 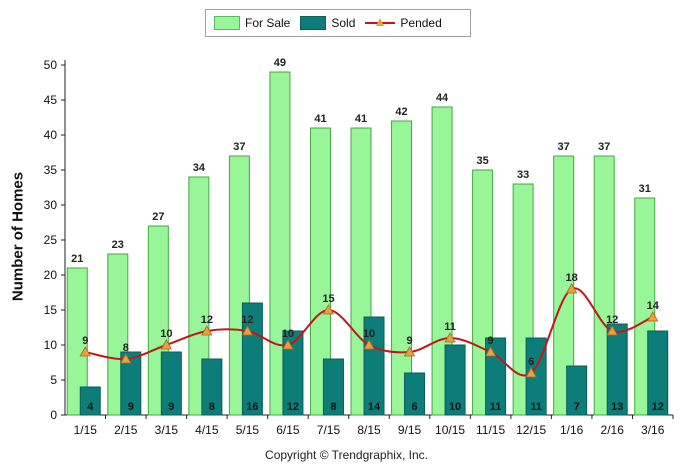 I want to click on pended-value-label: 8, so click(x=126, y=348).